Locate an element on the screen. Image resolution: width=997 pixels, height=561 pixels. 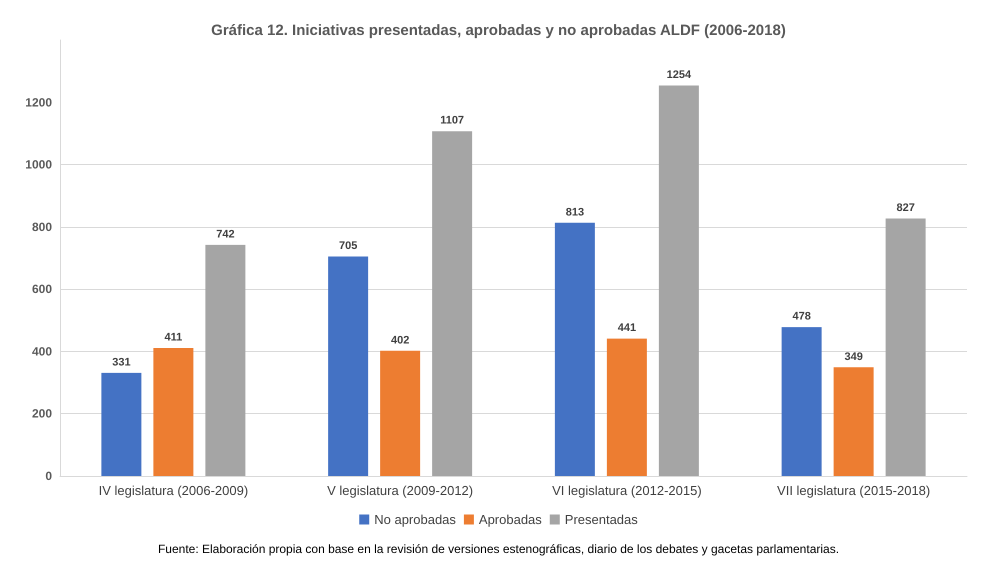
data-label: 742 is located at coordinates (225, 234).